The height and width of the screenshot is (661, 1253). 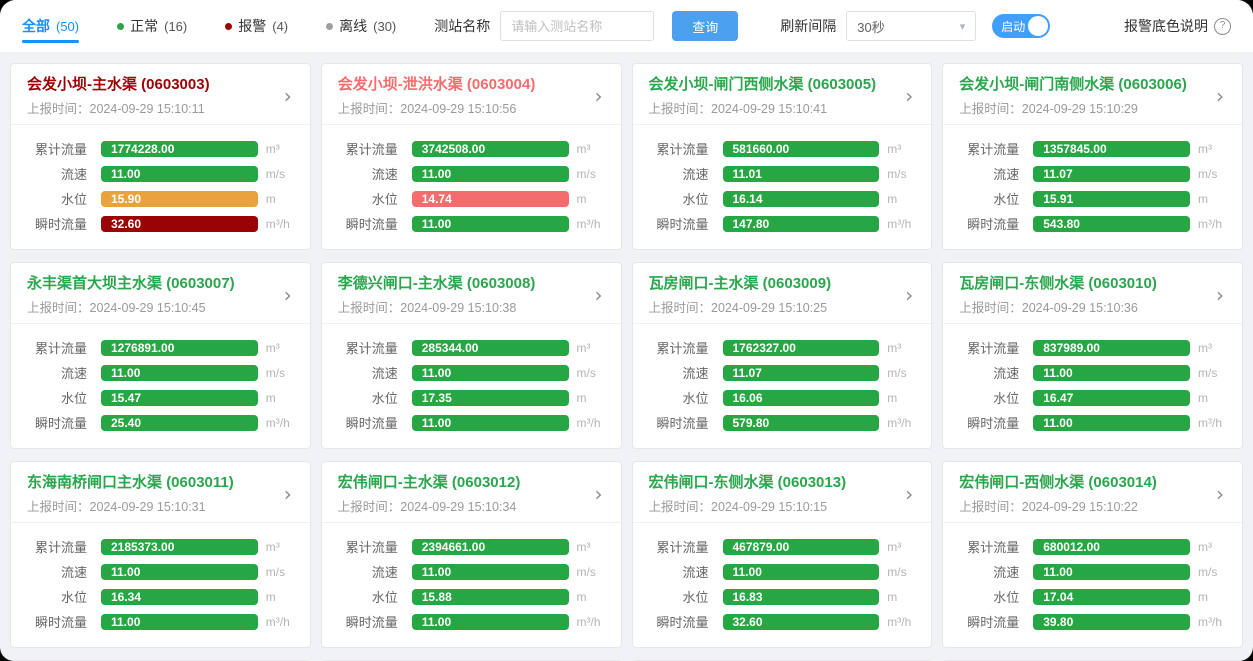 What do you see at coordinates (160, 571) in the screenshot?
I see `metric-row: 流速 11.00 m/s` at bounding box center [160, 571].